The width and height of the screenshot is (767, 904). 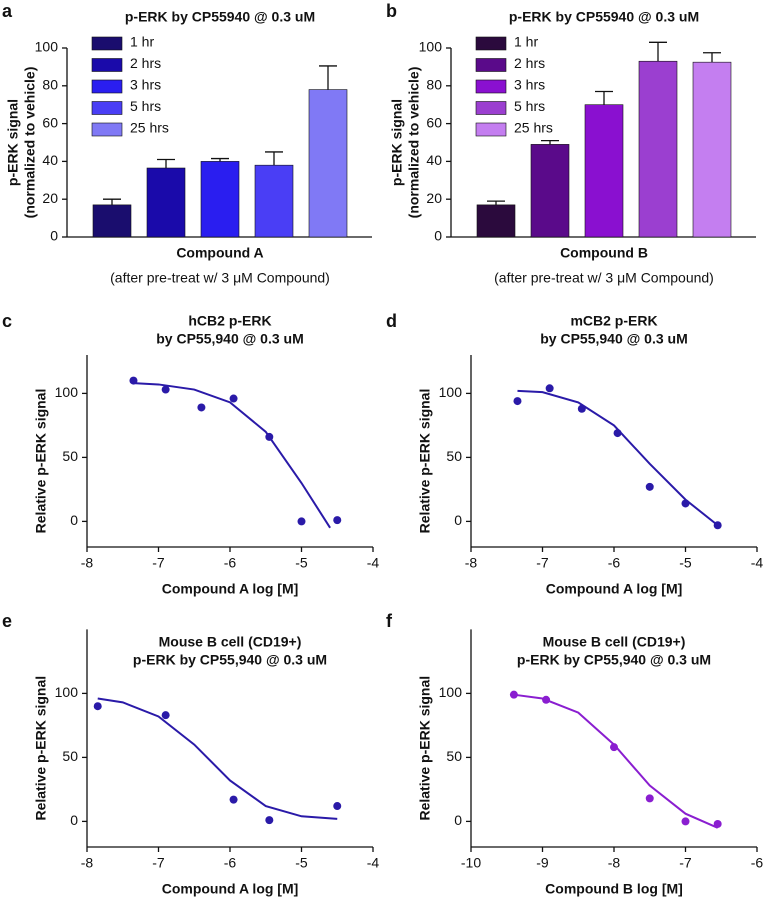 What do you see at coordinates (471, 863) in the screenshot?
I see `x-tick-label: -10` at bounding box center [471, 863].